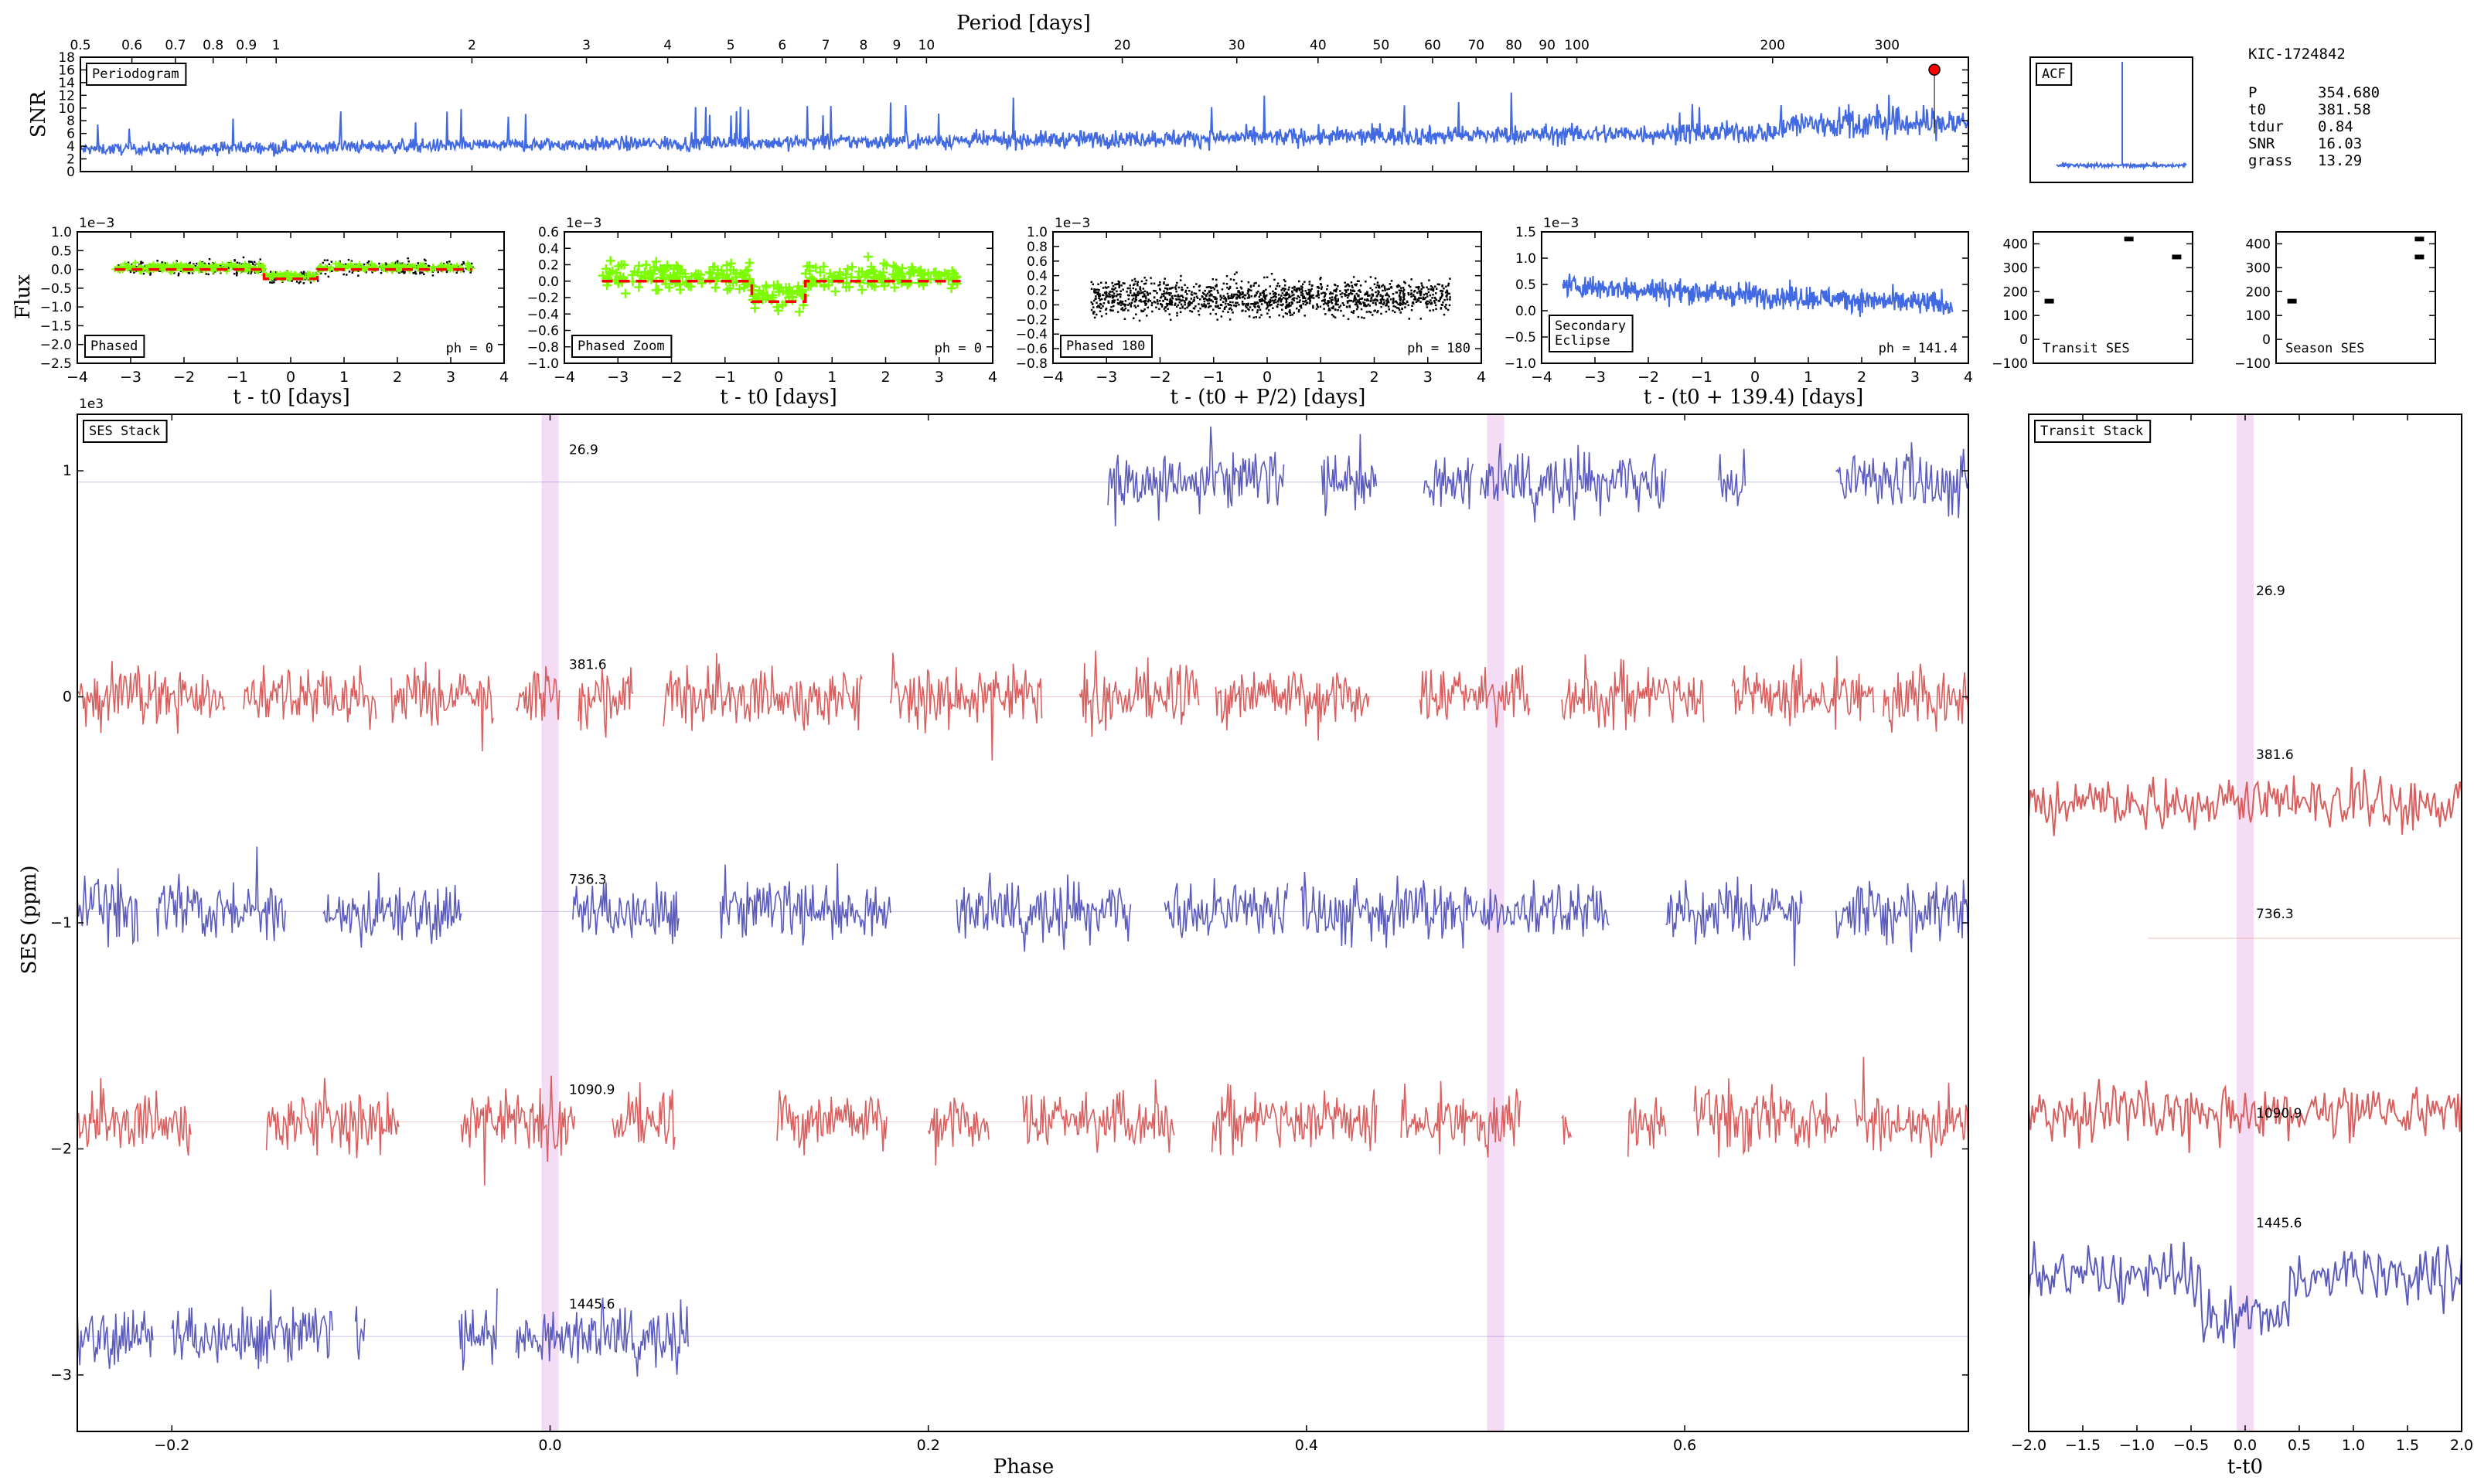  Describe the element at coordinates (2349, 92) in the screenshot. I see `summary-value: 354.680` at that location.